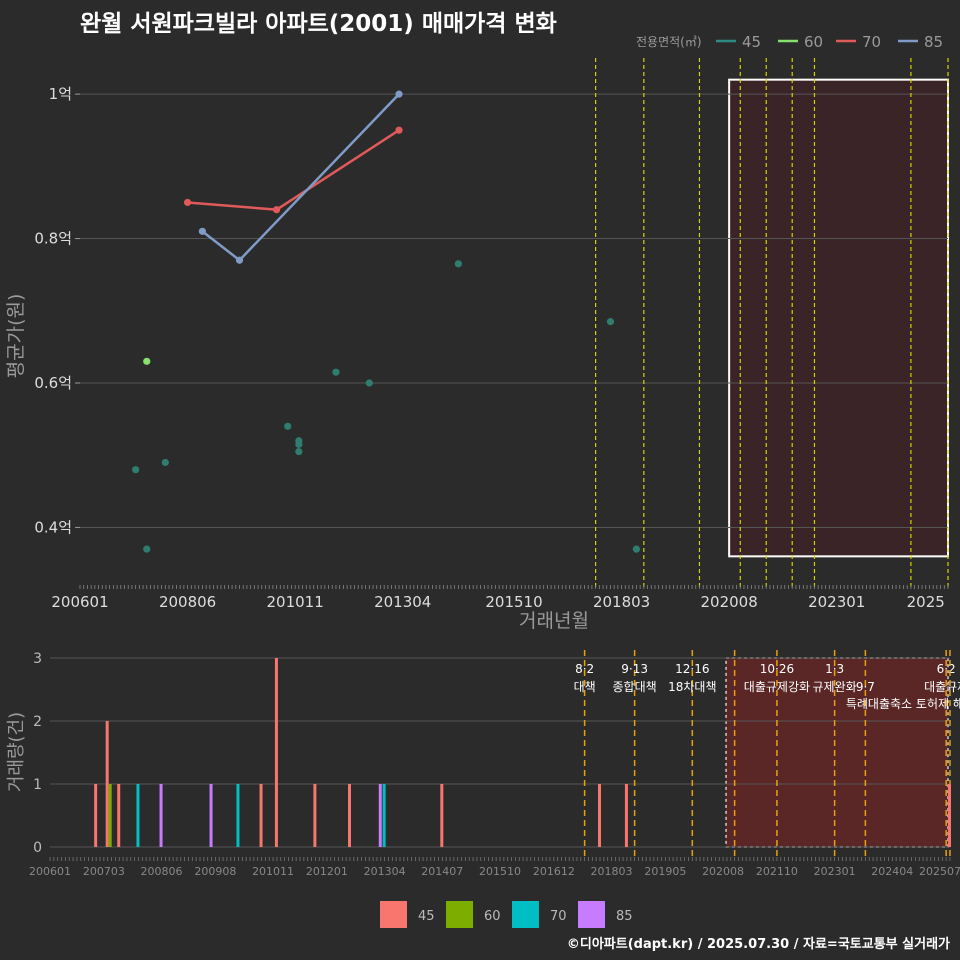 This screenshot has height=960, width=960. Describe the element at coordinates (37, 848) in the screenshot. I see `y-tick-label: 0` at that location.